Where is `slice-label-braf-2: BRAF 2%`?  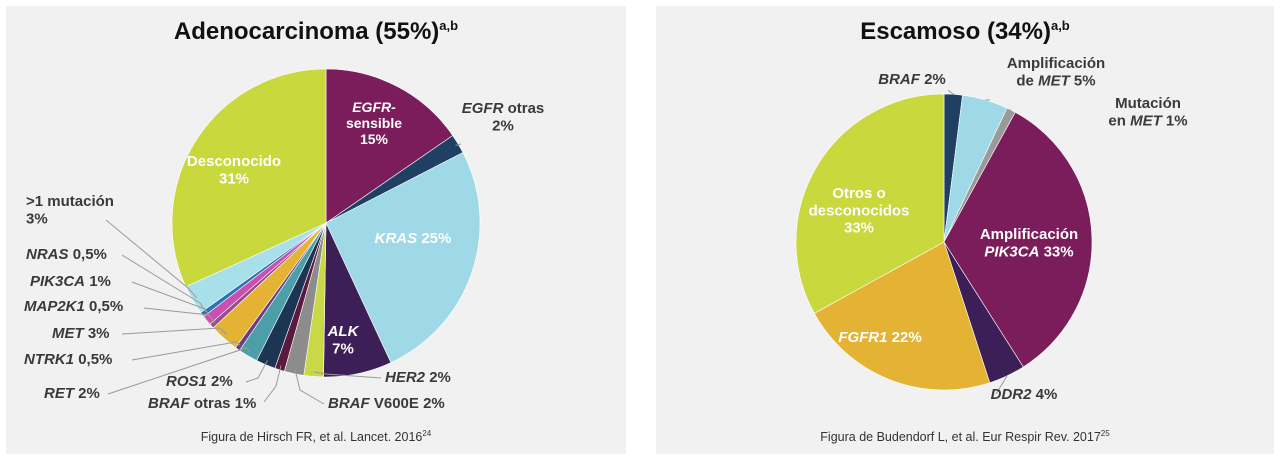 slice-label-braf-2: BRAF 2% is located at coordinates (912, 79).